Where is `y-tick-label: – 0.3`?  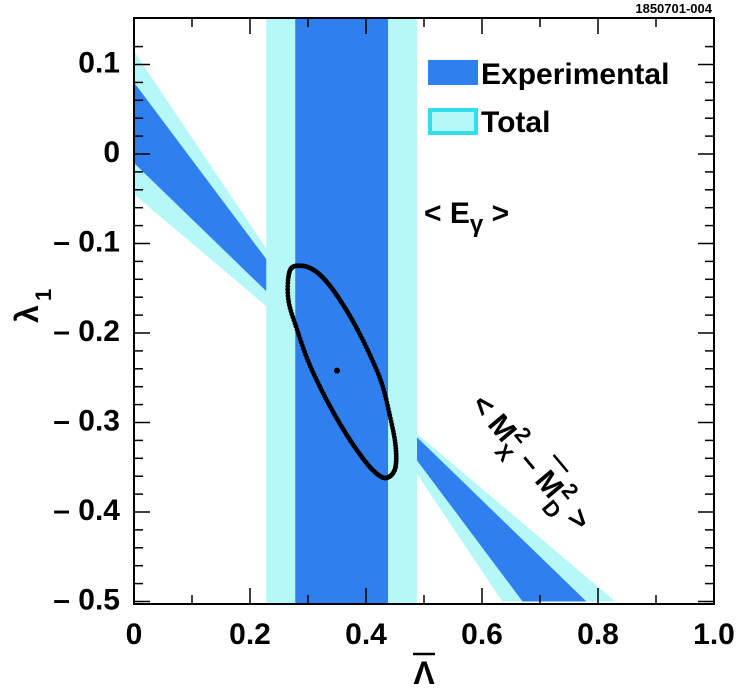 y-tick-label: – 0.3 is located at coordinates (86, 420).